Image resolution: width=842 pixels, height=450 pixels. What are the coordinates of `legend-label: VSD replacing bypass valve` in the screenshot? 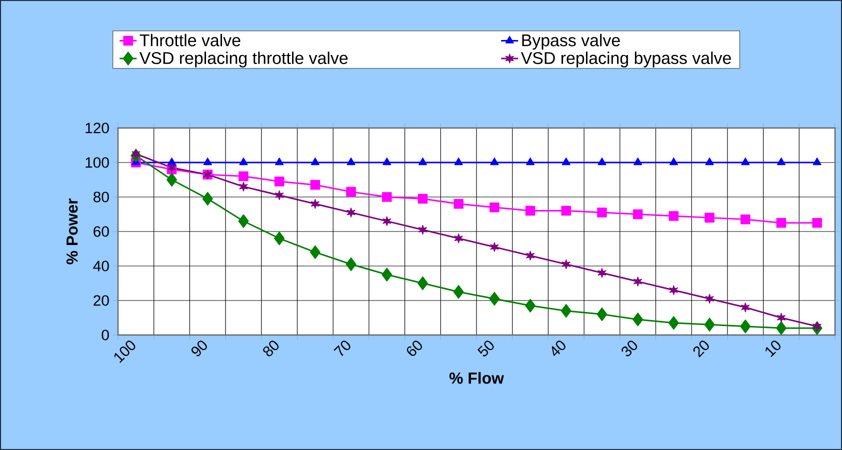 It's located at (625, 60).